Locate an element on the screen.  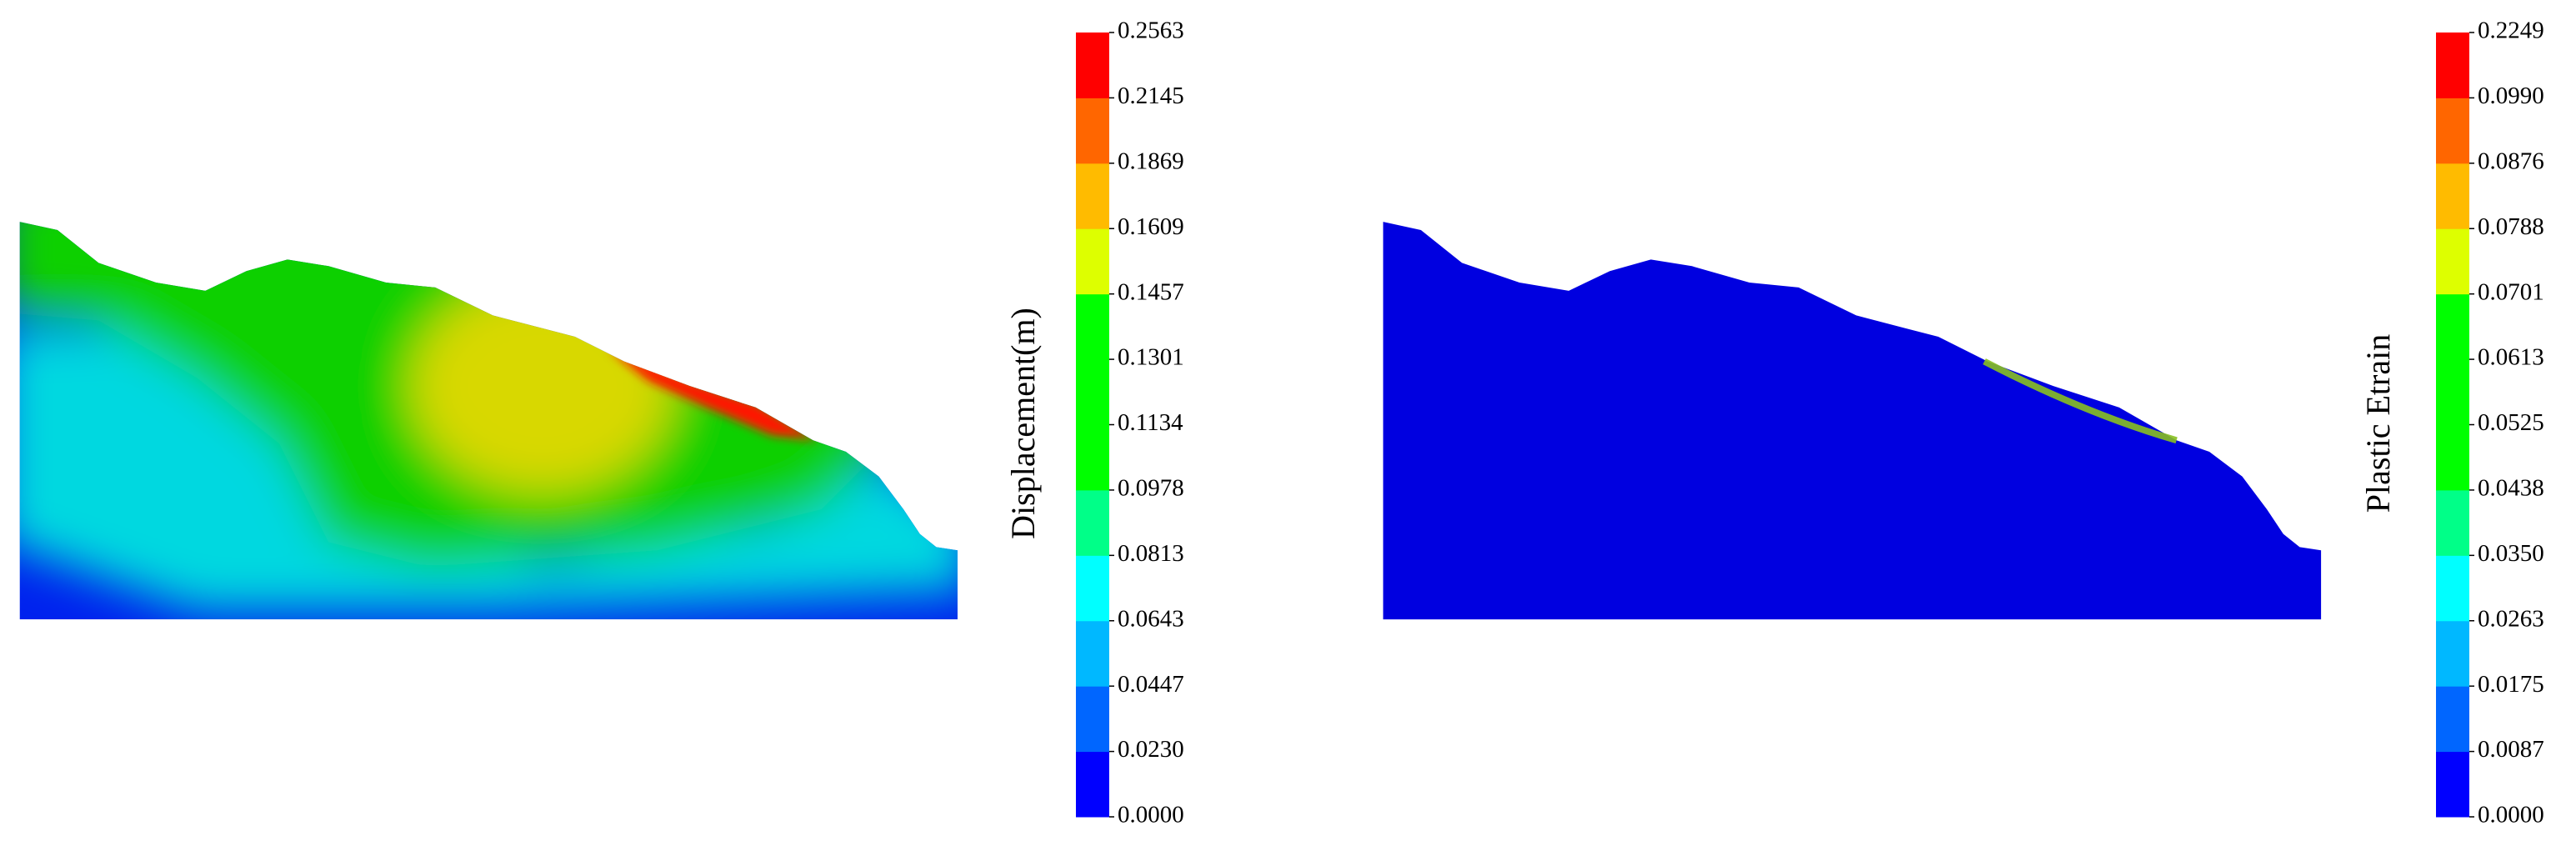
colorbar-tick-label: 0.0788 is located at coordinates (2511, 226).